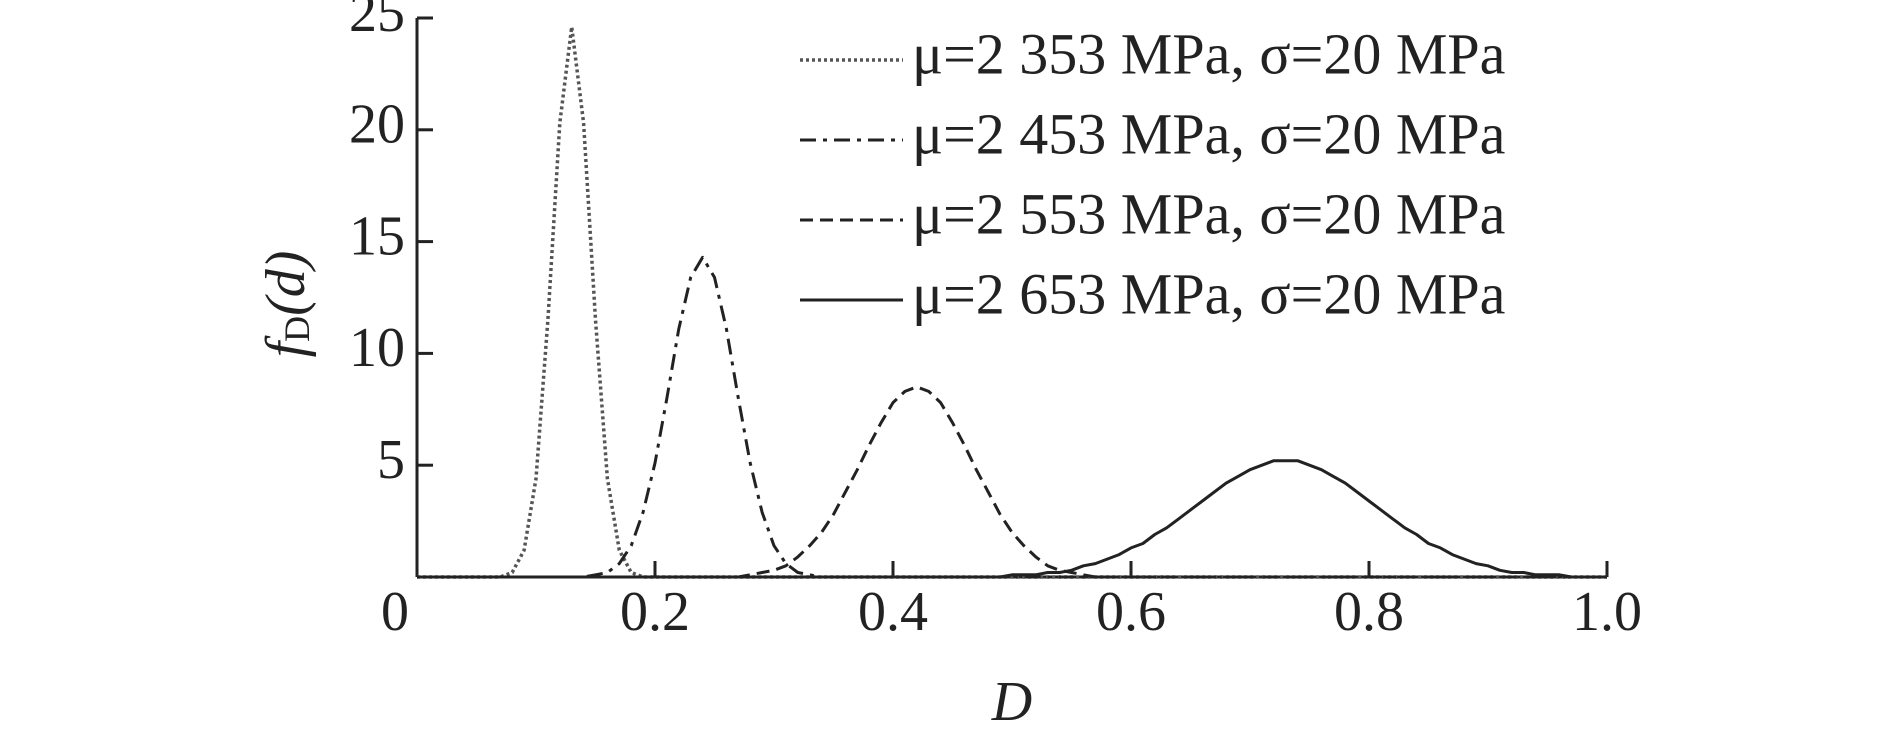 Image resolution: width=1889 pixels, height=734 pixels. Describe the element at coordinates (377, 22) in the screenshot. I see `y-tick-label: 25` at that location.